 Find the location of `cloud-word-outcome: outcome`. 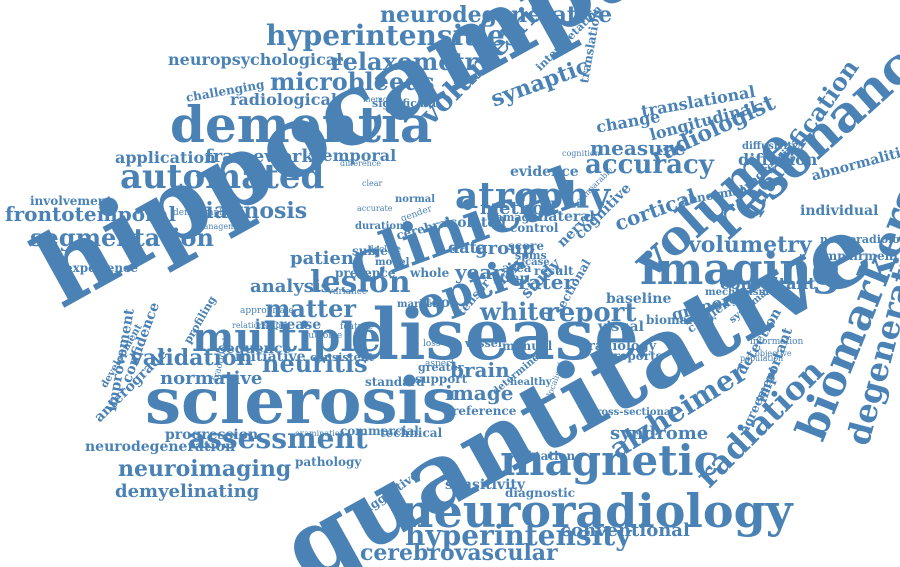

cloud-word-outcome: outcome is located at coordinates (323, 336).